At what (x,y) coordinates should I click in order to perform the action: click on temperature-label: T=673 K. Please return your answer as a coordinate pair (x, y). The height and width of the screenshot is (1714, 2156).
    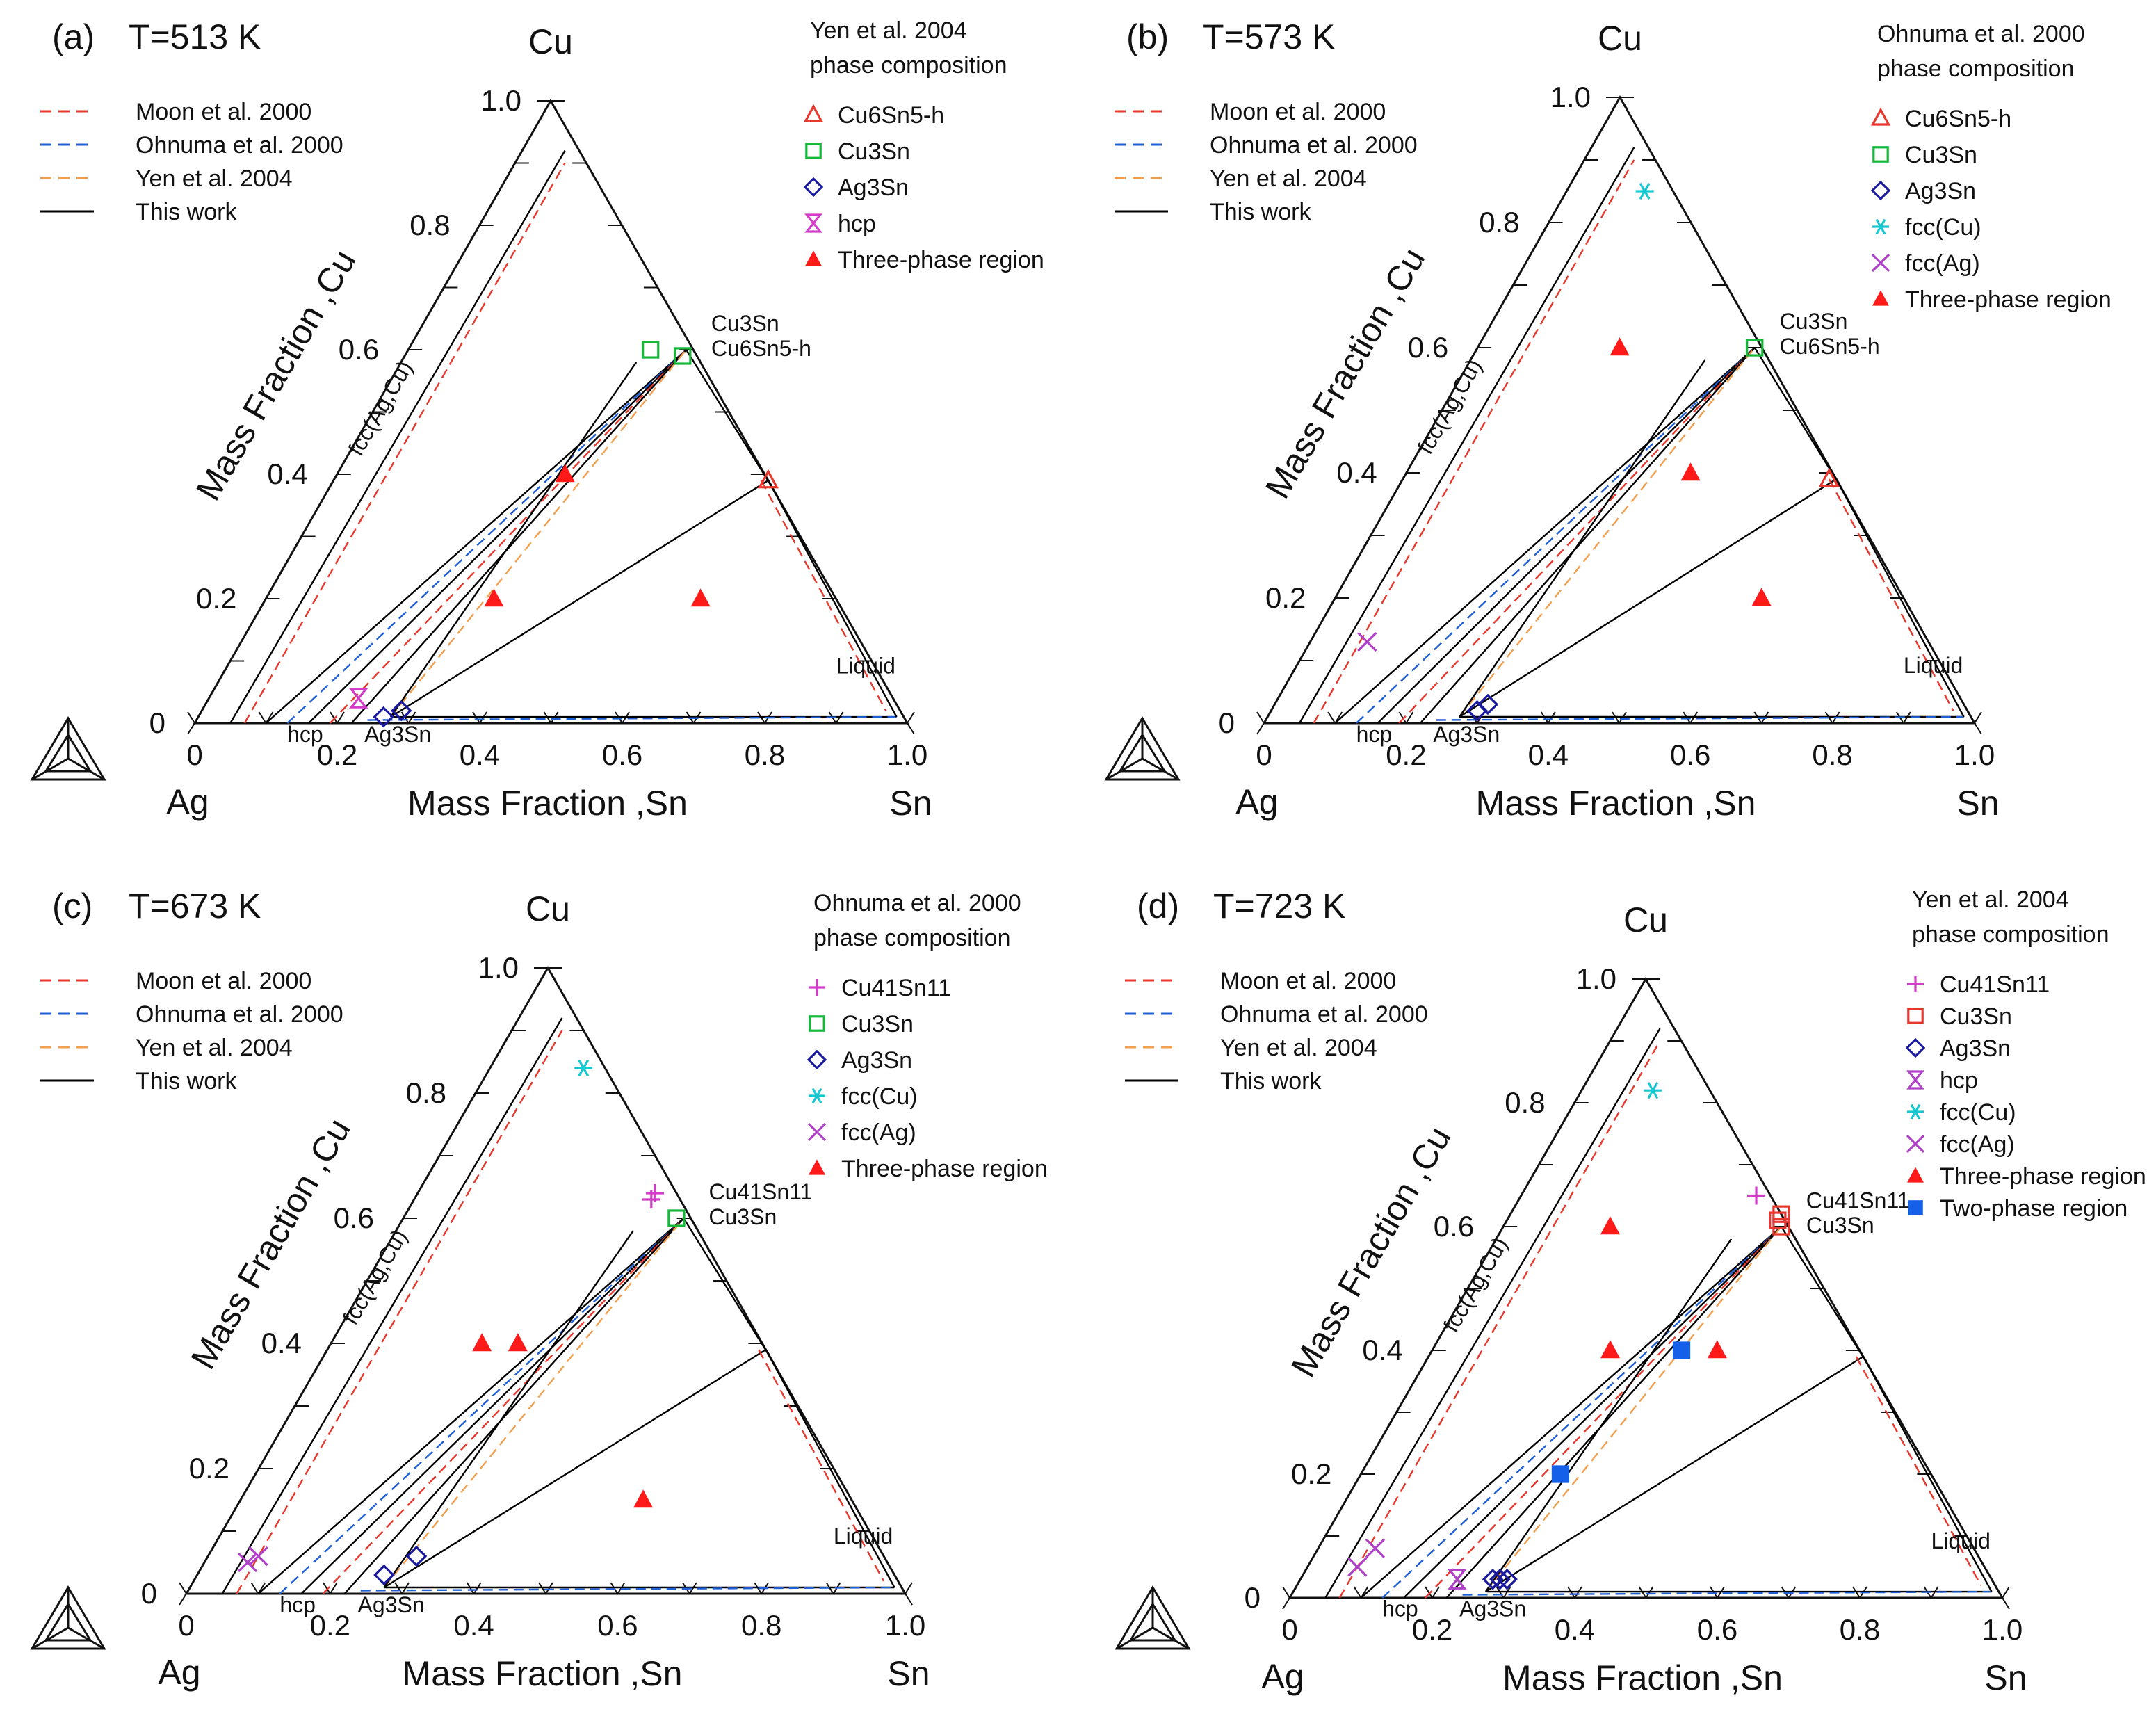
    Looking at the image, I should click on (195, 906).